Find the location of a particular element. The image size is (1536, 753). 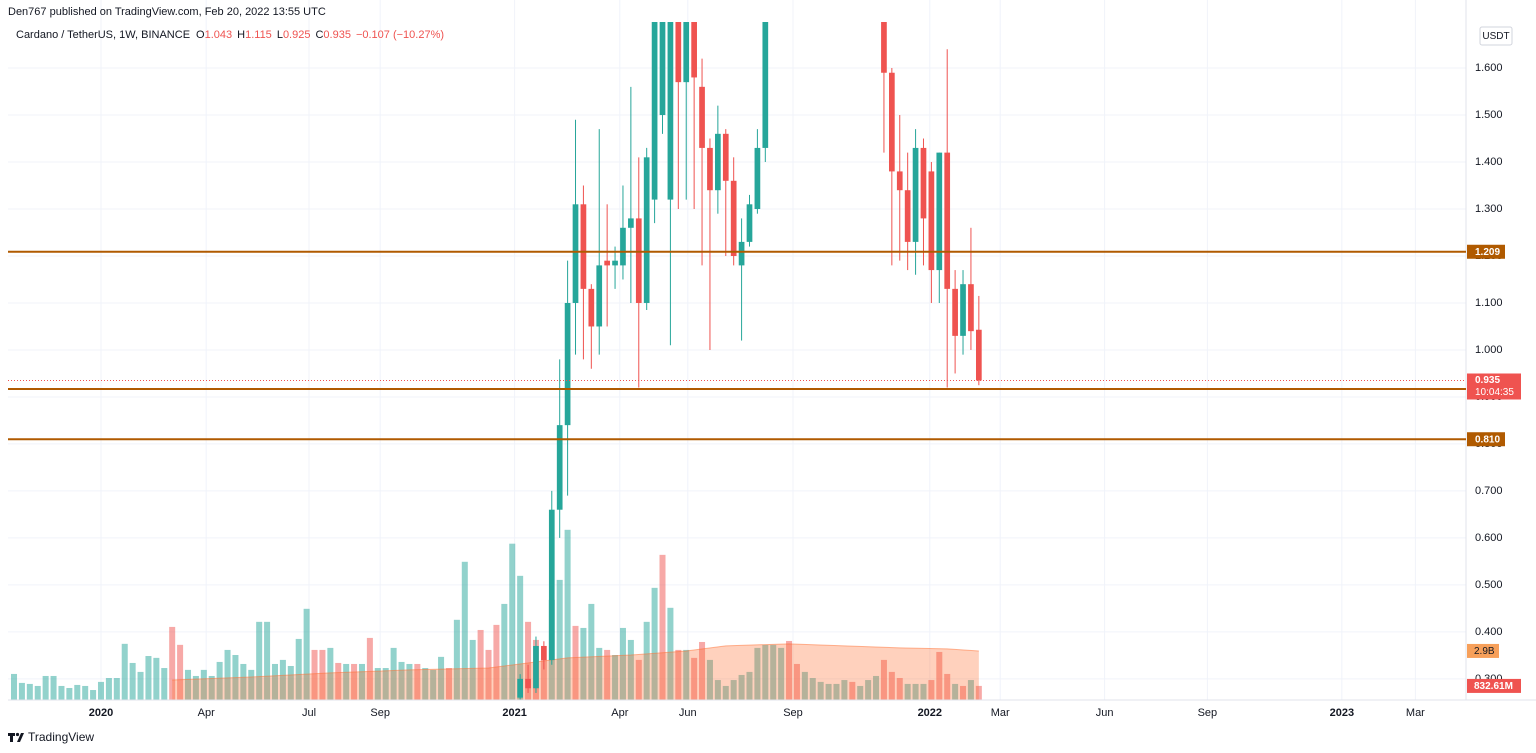

change: −0.107 (−10.27%) is located at coordinates (400, 35).